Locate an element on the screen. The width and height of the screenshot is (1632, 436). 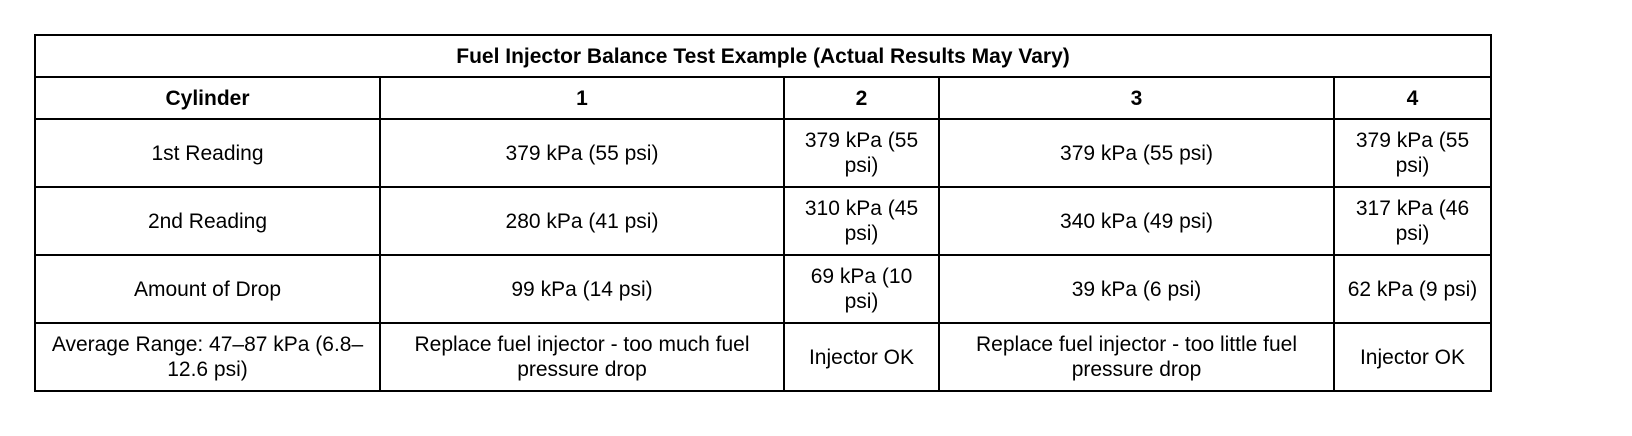
row-label: Average Range: 47–87 kPa (6.8–12.6 psi) is located at coordinates (207, 357).